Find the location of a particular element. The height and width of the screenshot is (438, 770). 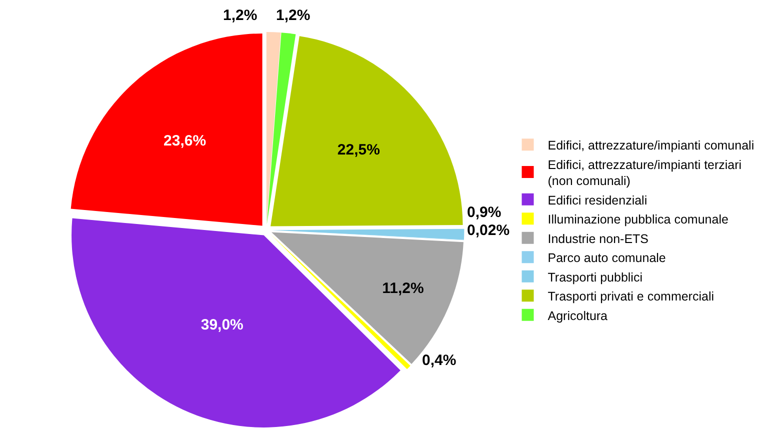

legend-label: Illuminazione pubblica comunale is located at coordinates (638, 219).